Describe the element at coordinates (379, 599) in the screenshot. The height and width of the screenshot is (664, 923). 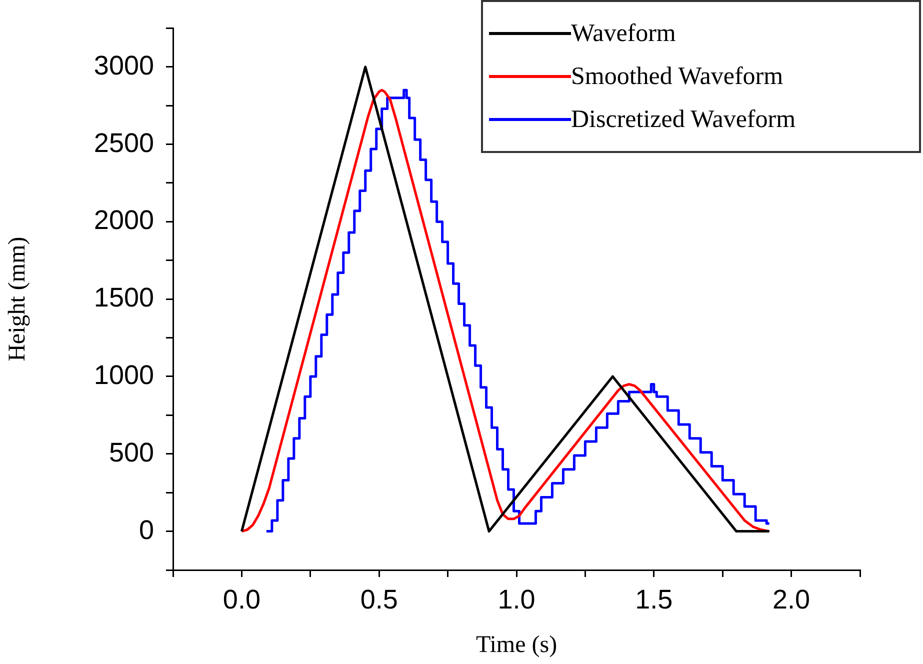
I see `x-tick-label: 0.5` at that location.